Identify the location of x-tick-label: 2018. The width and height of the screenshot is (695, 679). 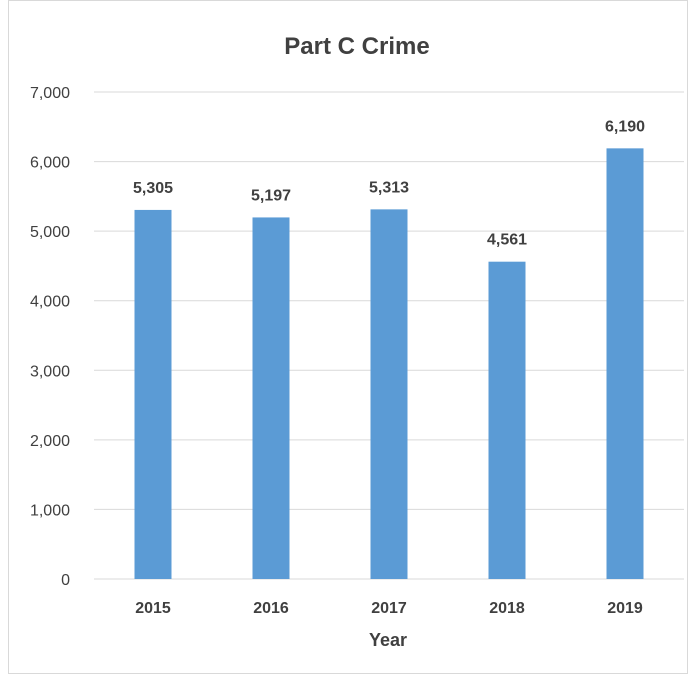
(507, 608).